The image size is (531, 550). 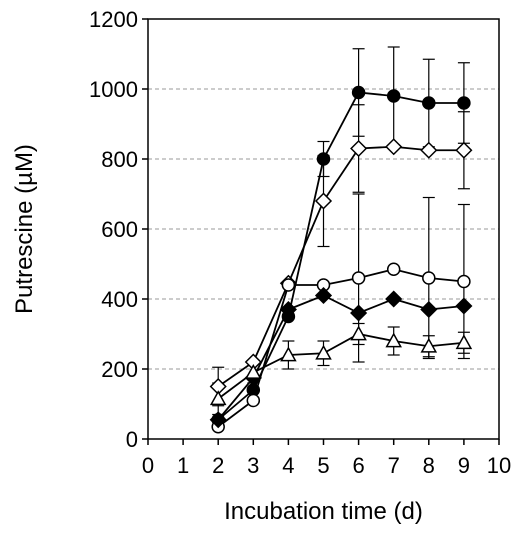 I want to click on y-tick-label-0: 0, so click(x=132, y=439).